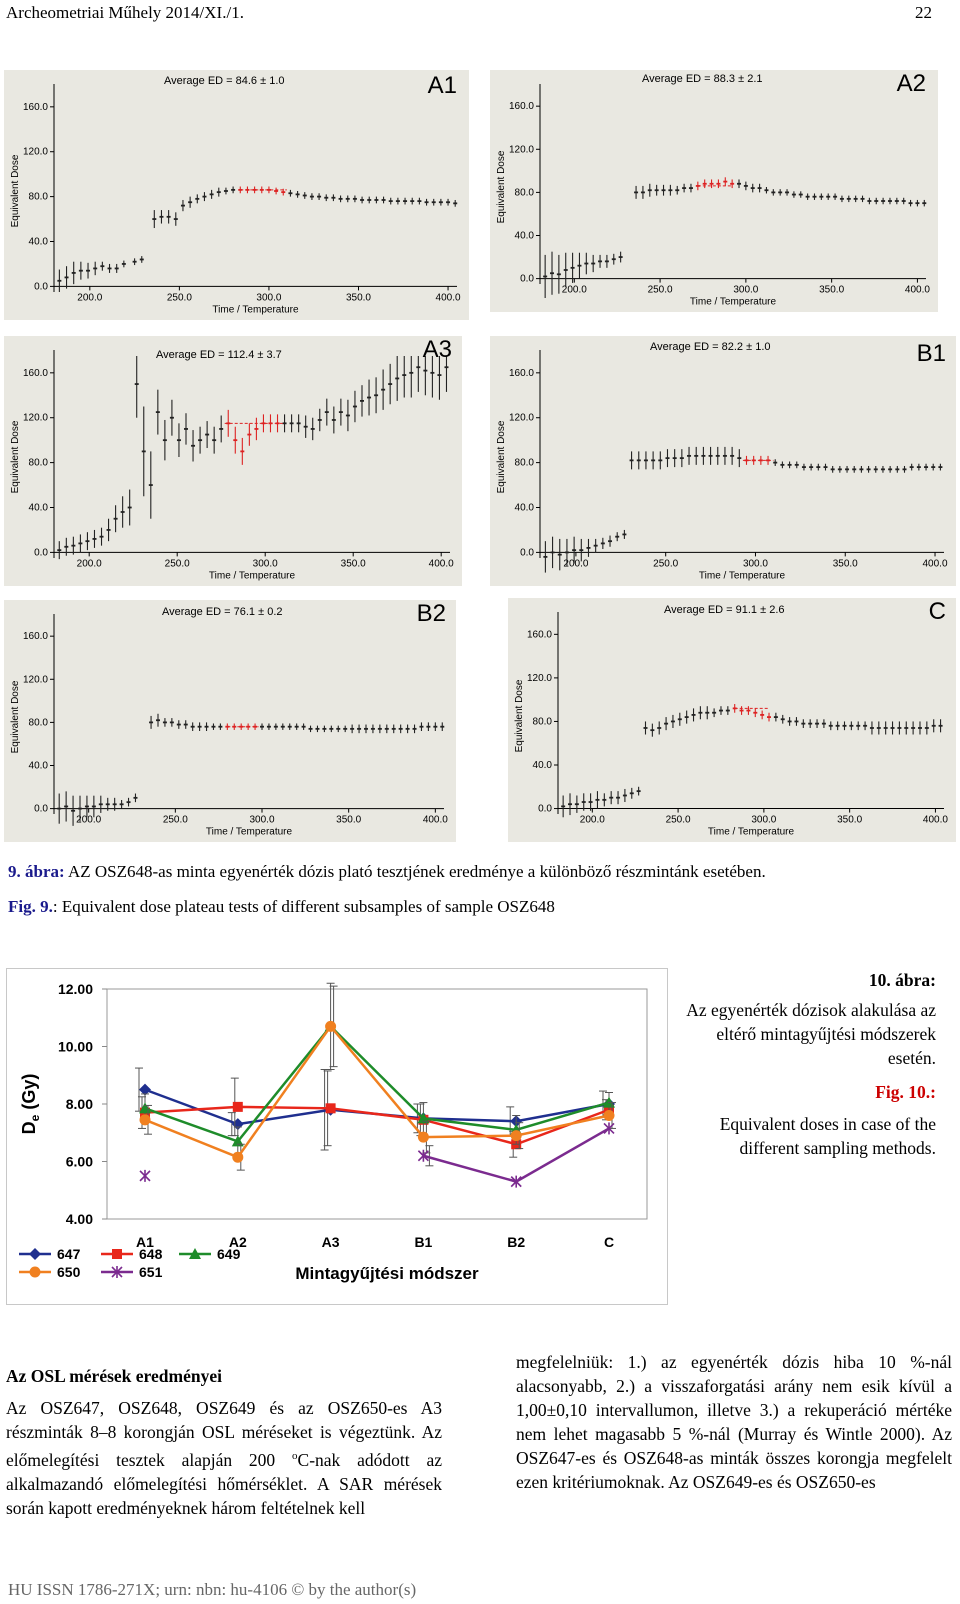 The height and width of the screenshot is (1604, 960). What do you see at coordinates (702, 79) in the screenshot?
I see `panel-average-ed: Average ED = 88.3 ± 2.1` at bounding box center [702, 79].